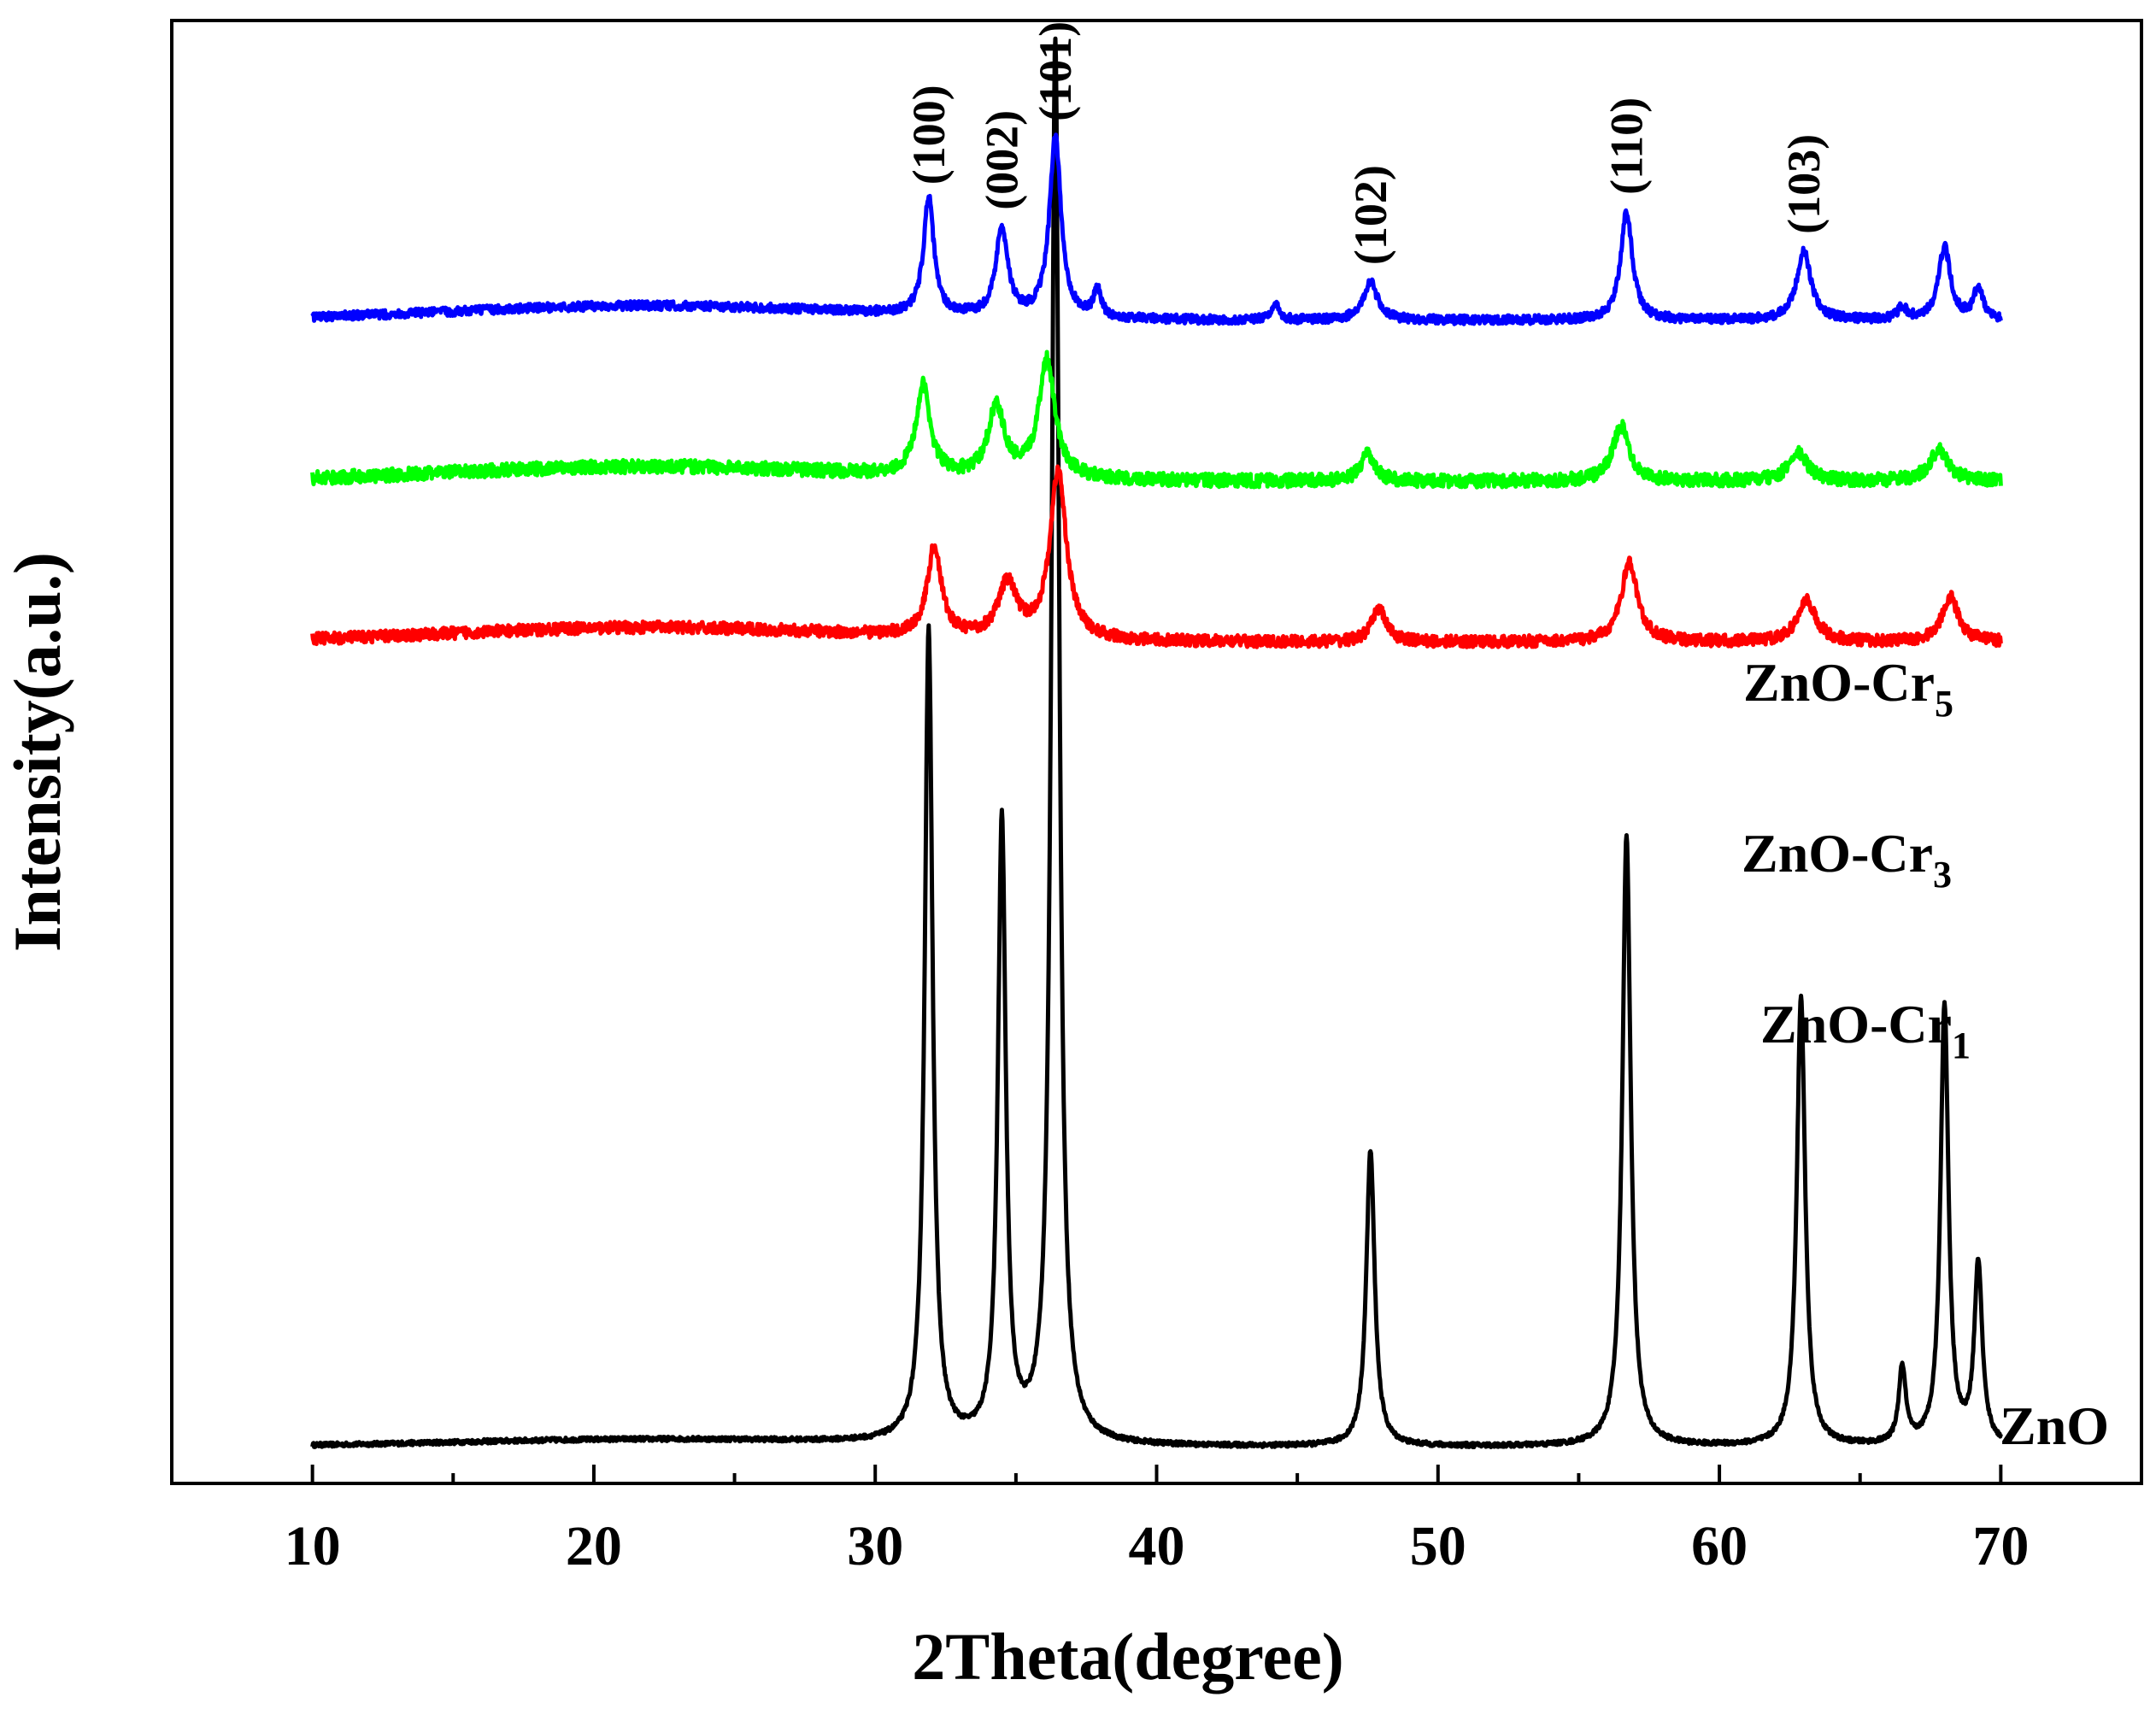 This screenshot has width=2156, height=1709. I want to click on peak-label-100: (100), so click(929, 135).